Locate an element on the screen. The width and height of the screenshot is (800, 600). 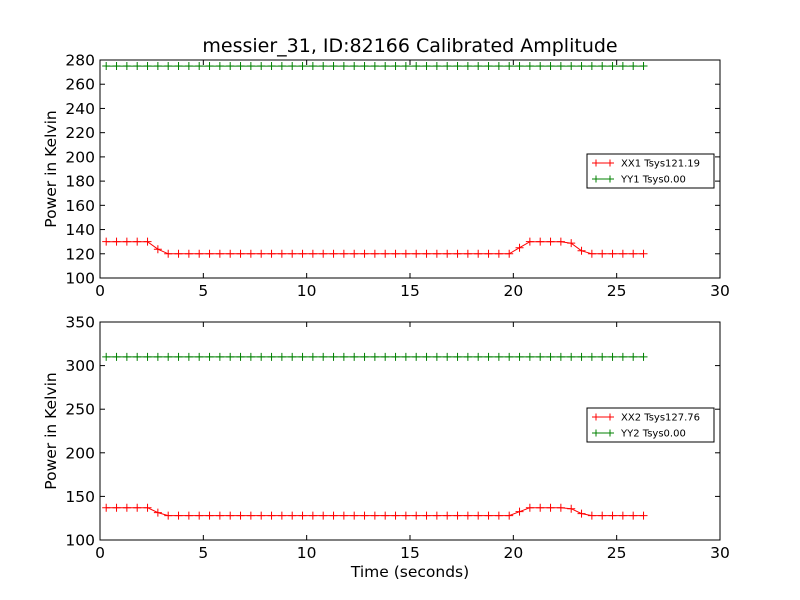
y-tick-label: 150 is located at coordinates (80, 497).